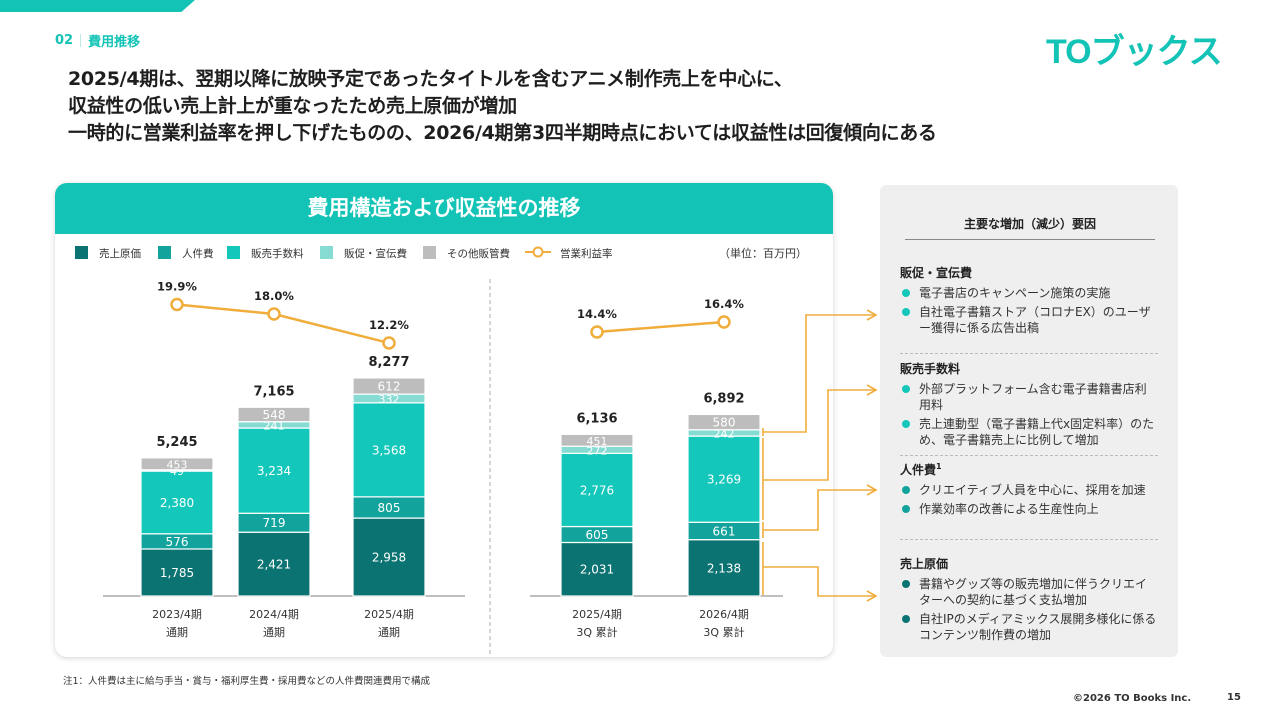 The width and height of the screenshot is (1280, 720). Describe the element at coordinates (538, 252) in the screenshot. I see `legend-marker-margin` at that location.